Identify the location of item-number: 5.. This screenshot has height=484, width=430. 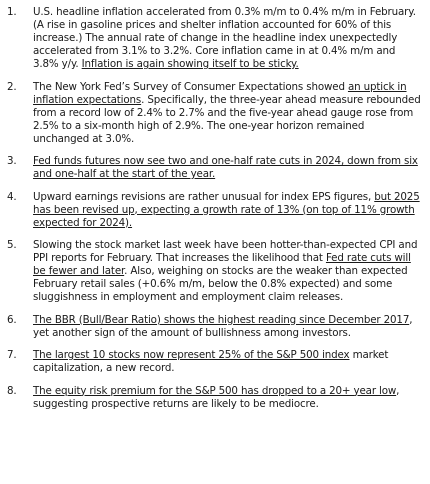
(12, 245).